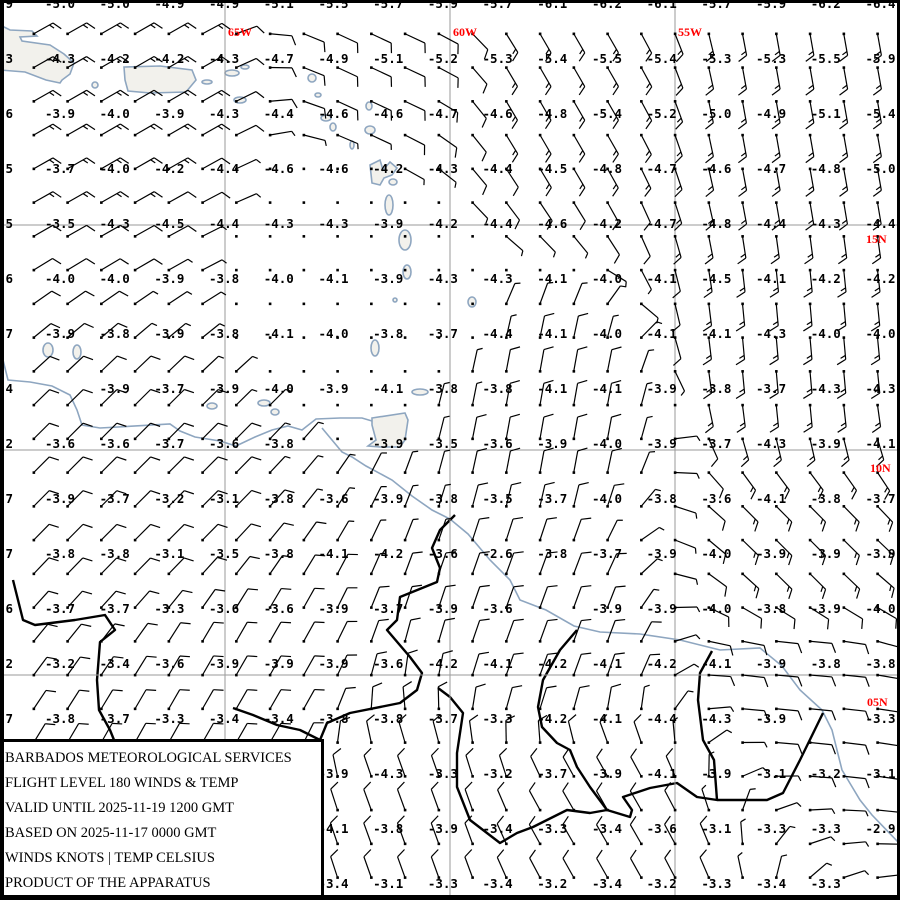 This screenshot has height=900, width=900. Describe the element at coordinates (607, 5) in the screenshot. I see `temperature-label: -6.2` at that location.